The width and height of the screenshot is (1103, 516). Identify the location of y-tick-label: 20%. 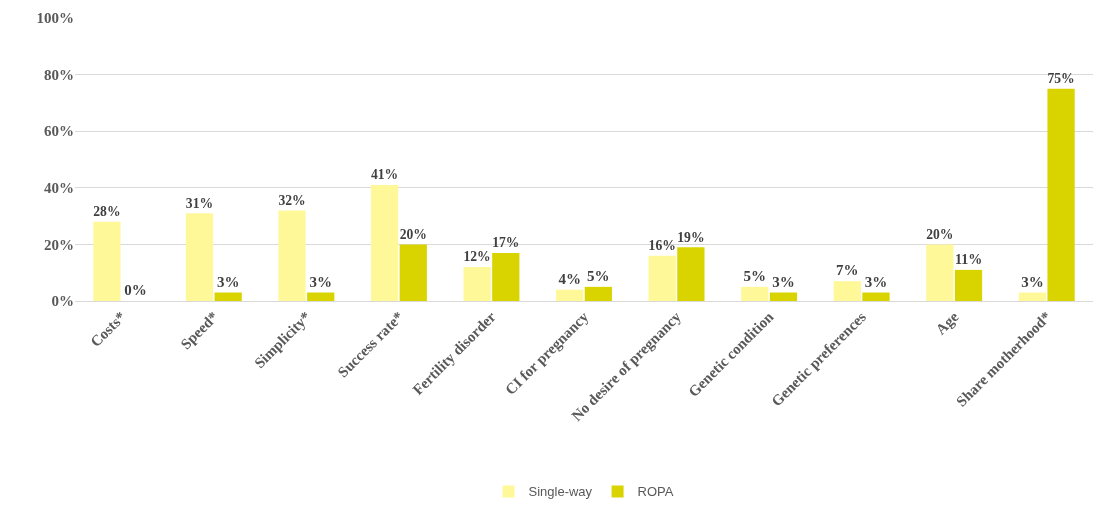
(59, 244).